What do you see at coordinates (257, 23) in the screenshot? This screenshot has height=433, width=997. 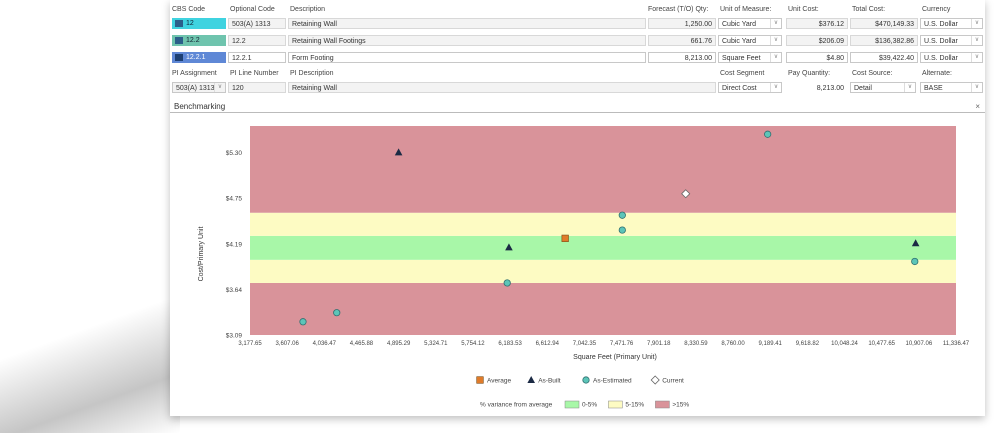 I see `optional-code-row-1: 503(A) 1313` at bounding box center [257, 23].